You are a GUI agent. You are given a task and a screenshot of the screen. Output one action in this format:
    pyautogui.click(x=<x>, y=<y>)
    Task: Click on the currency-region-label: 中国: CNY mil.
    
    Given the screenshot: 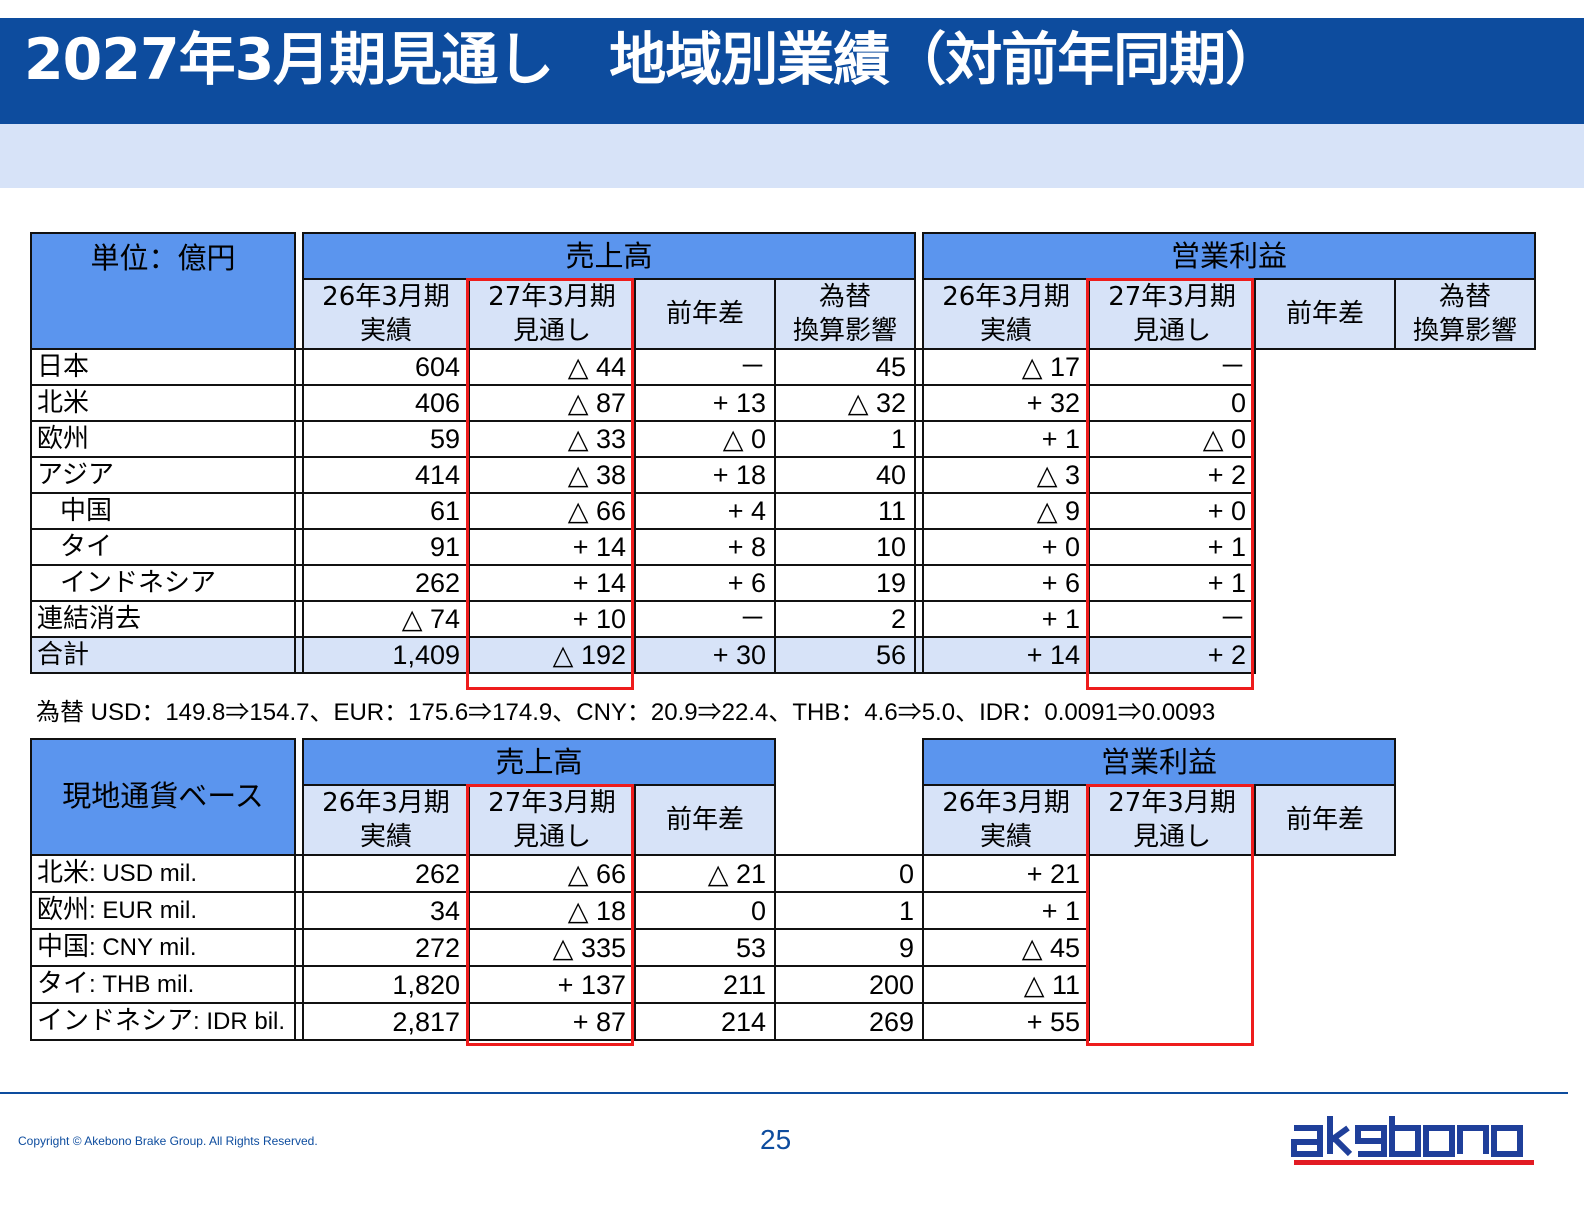 What is the action you would take?
    pyautogui.click(x=163, y=947)
    